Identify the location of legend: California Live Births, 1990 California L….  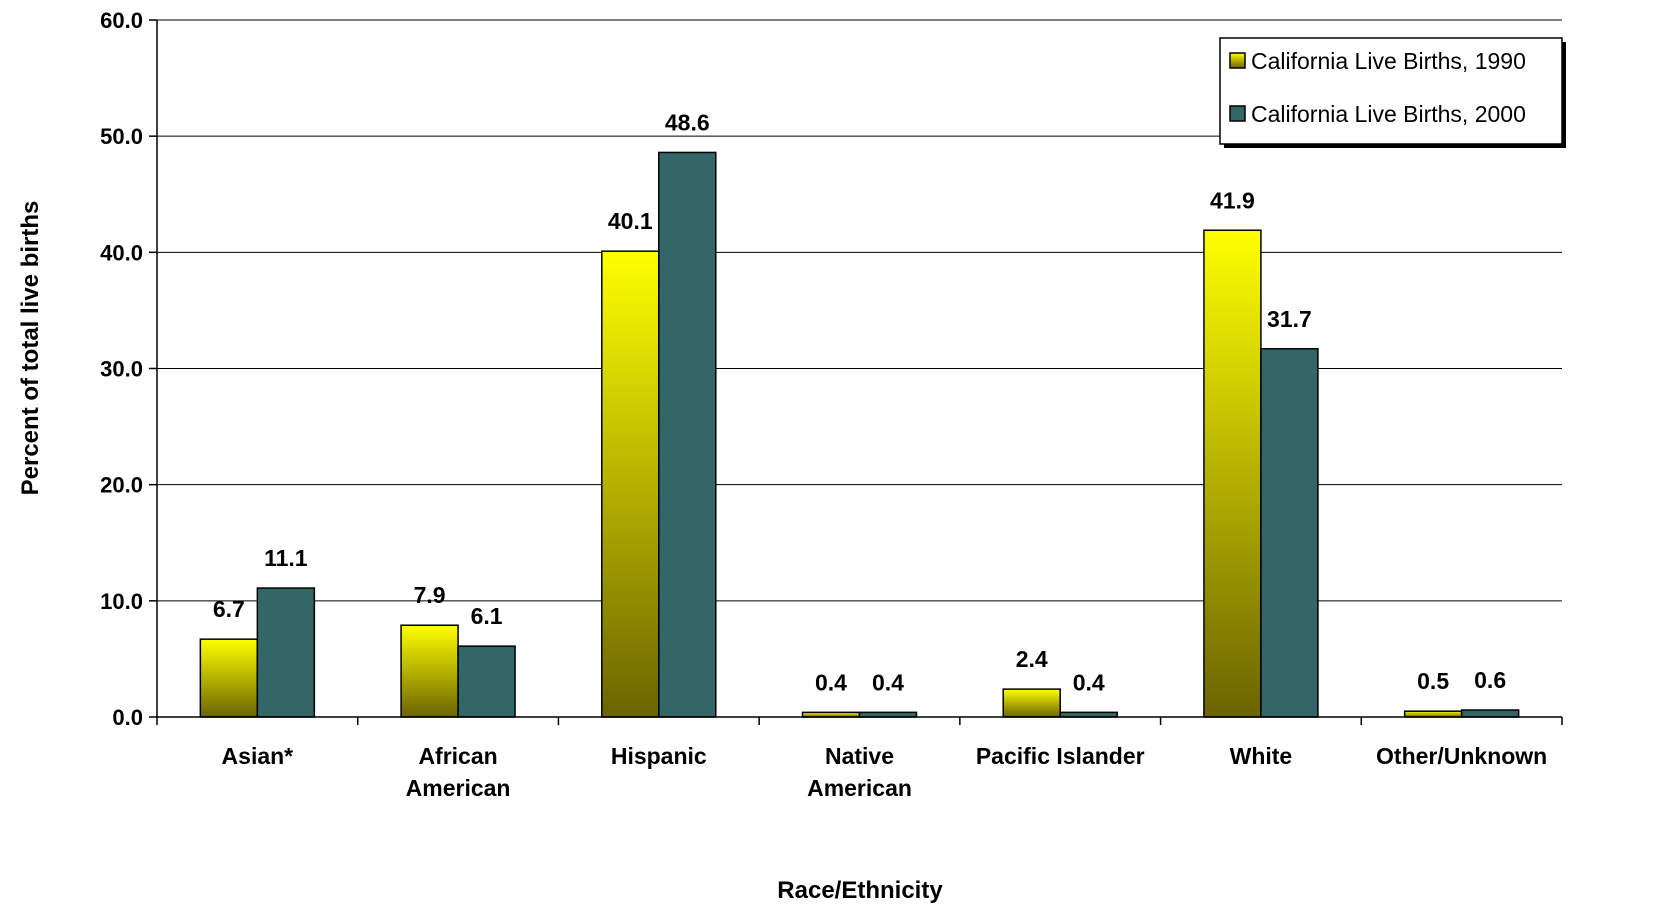
(1392, 92).